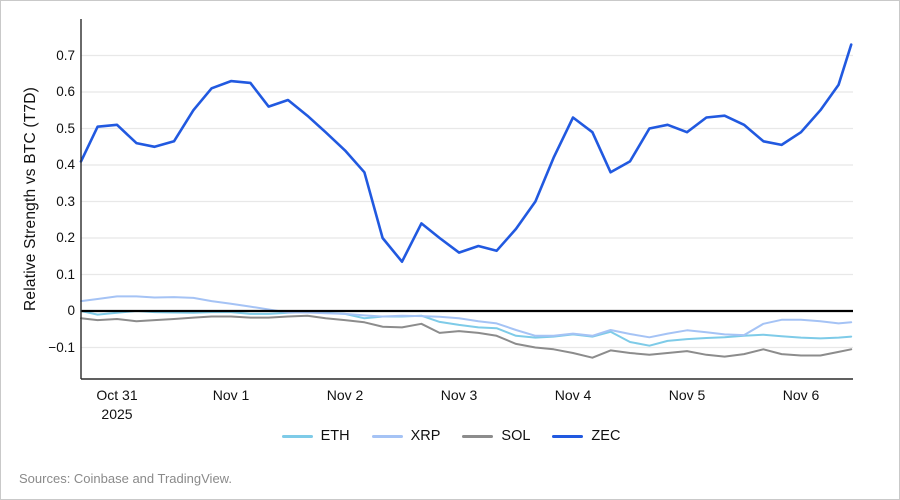  What do you see at coordinates (496, 436) in the screenshot?
I see `legend-item-sol: SOL` at bounding box center [496, 436].